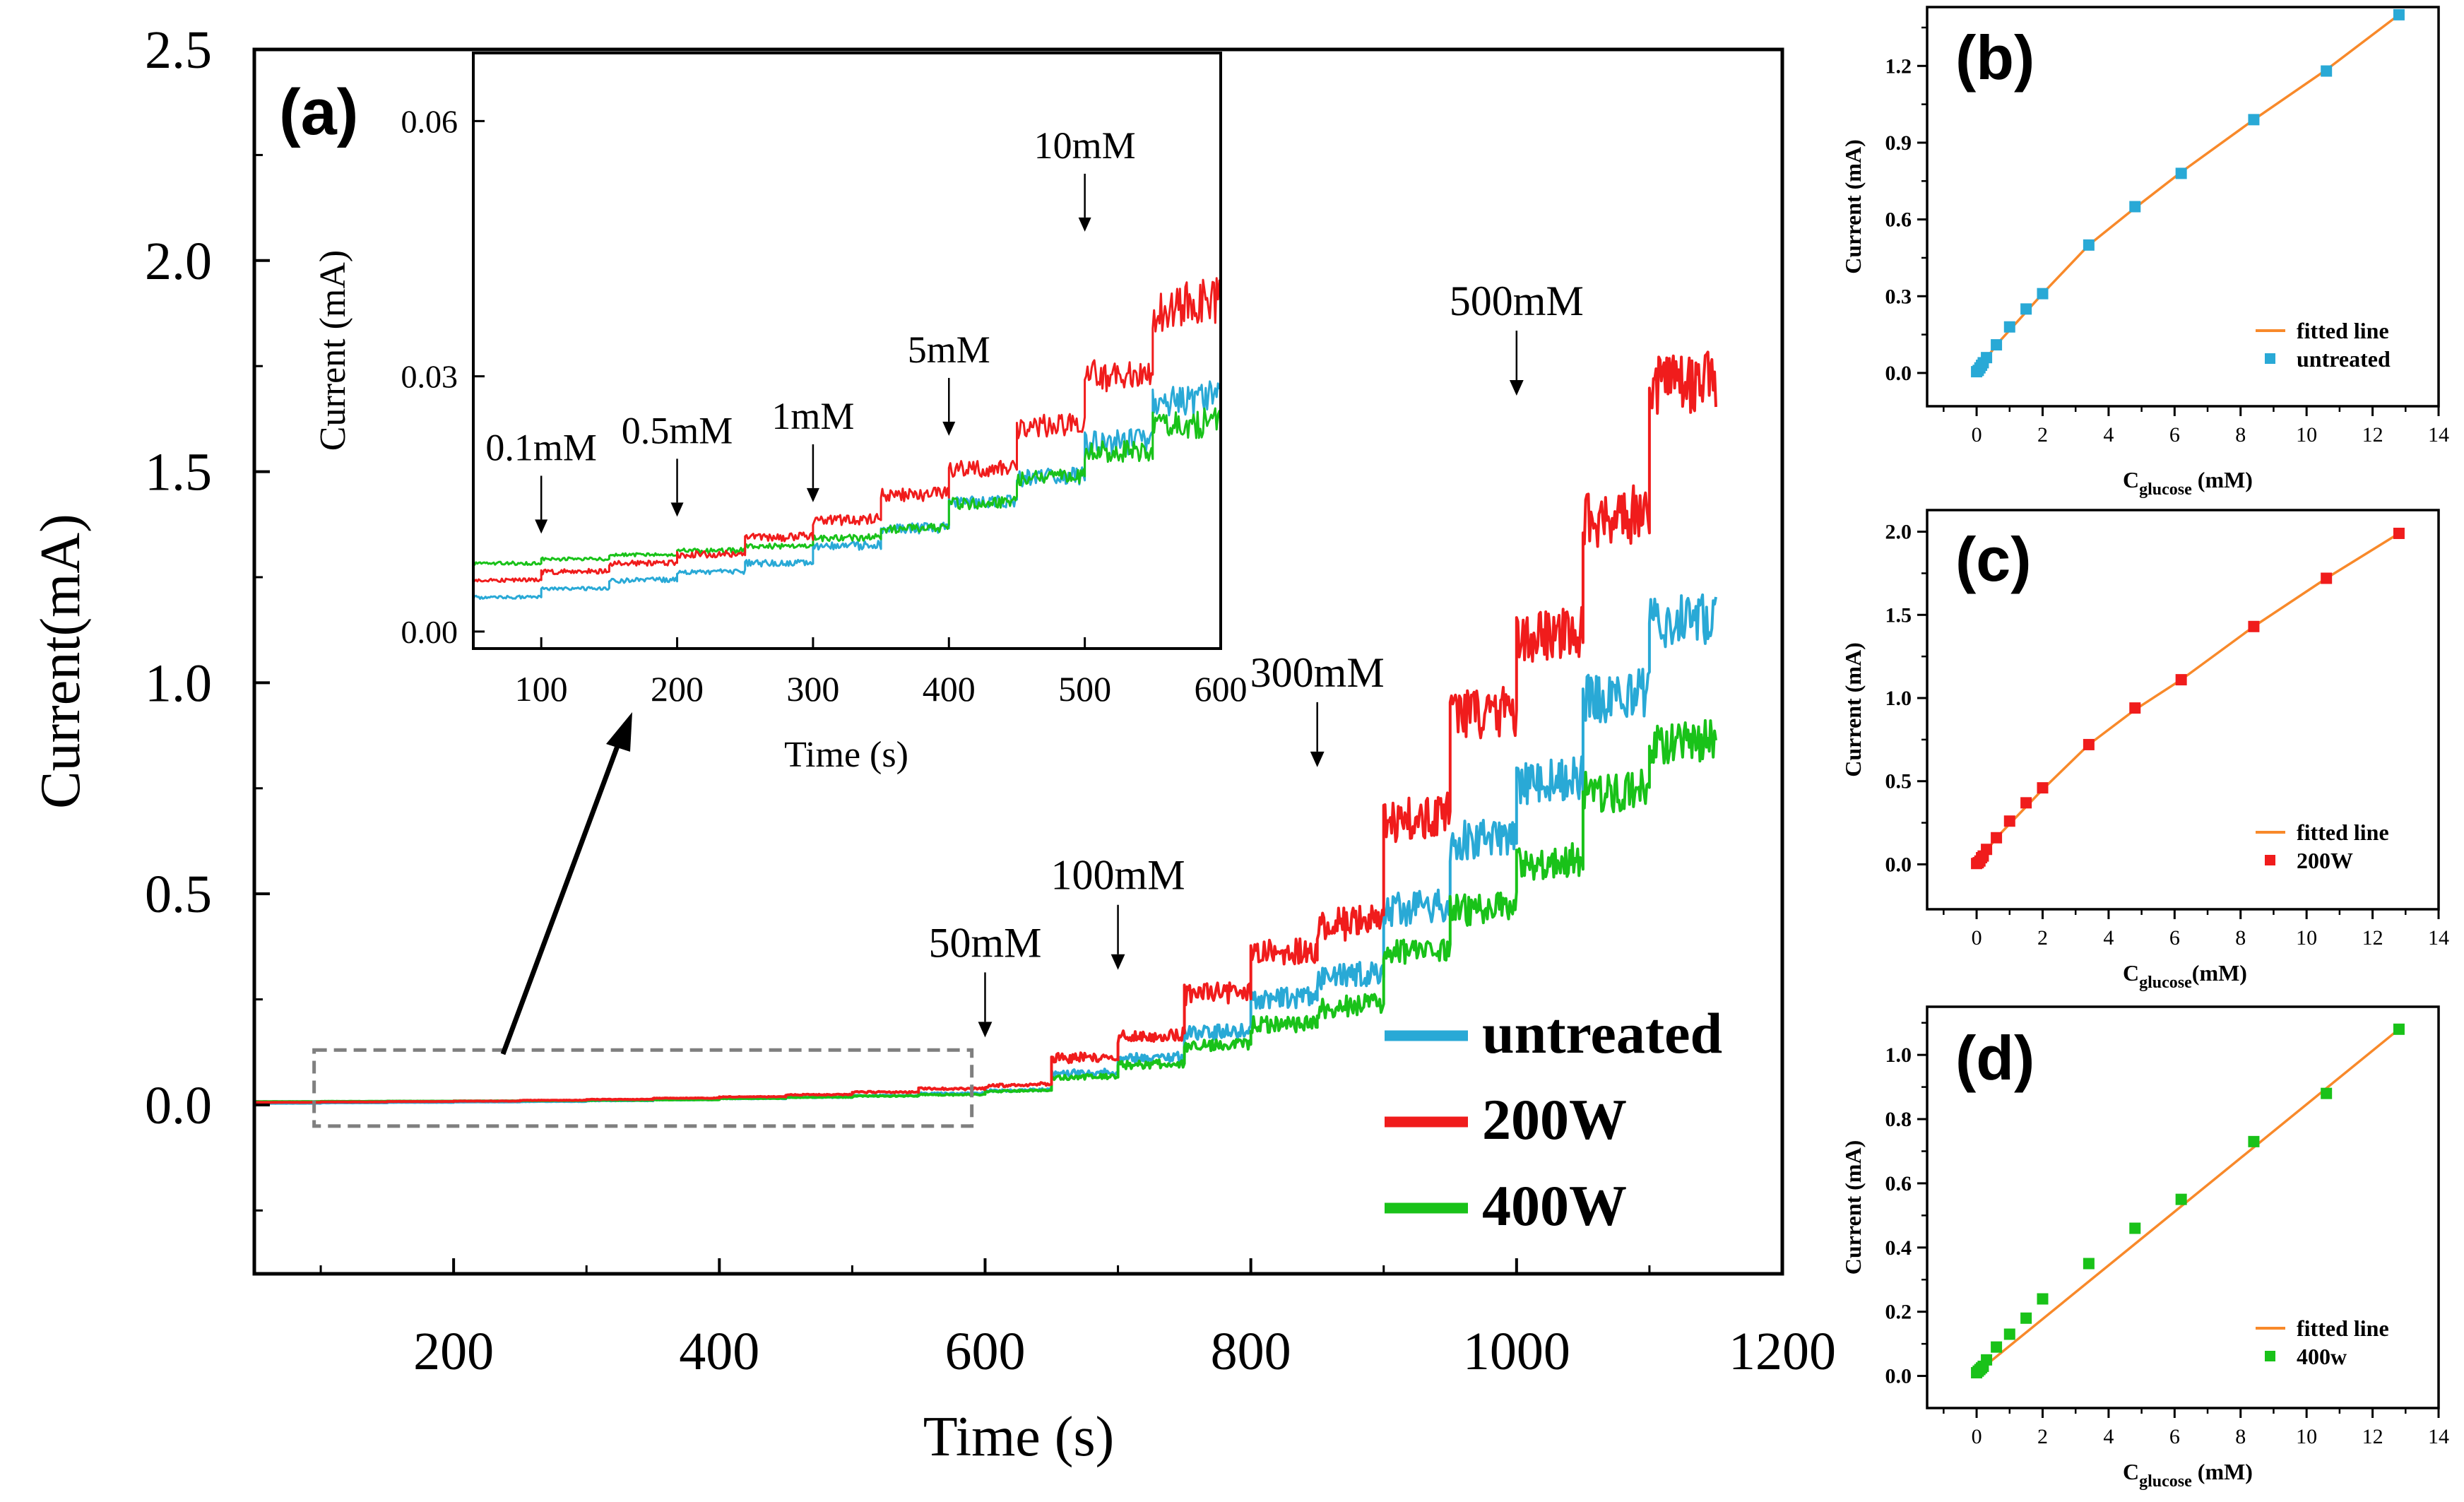 The image size is (2464, 1502). I want to click on panel-b-x-tick-label: 0, so click(1977, 435).